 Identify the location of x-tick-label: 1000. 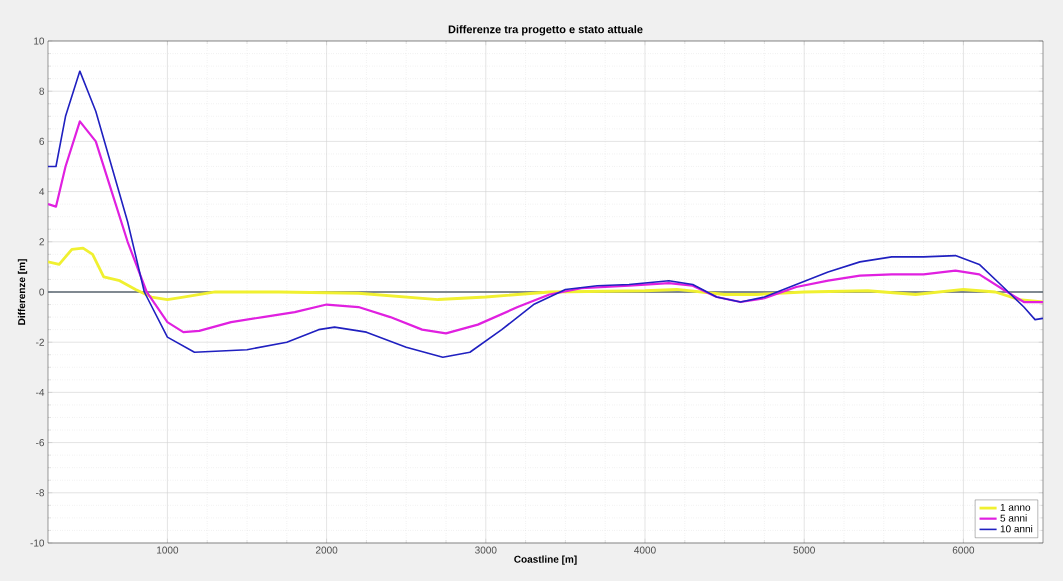
(168, 550).